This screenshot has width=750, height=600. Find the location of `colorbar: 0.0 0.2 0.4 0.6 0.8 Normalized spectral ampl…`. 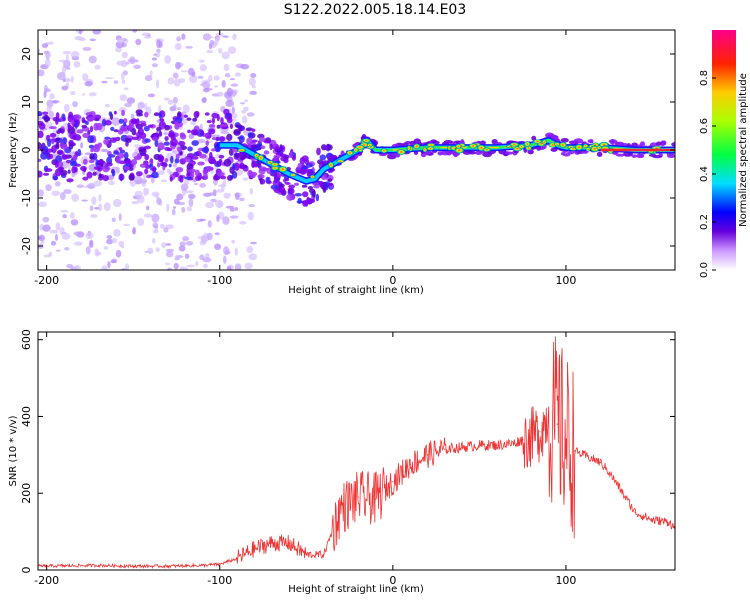

colorbar: 0.0 0.2 0.4 0.6 0.8 Normalized spectral ampl… is located at coordinates (724, 154).